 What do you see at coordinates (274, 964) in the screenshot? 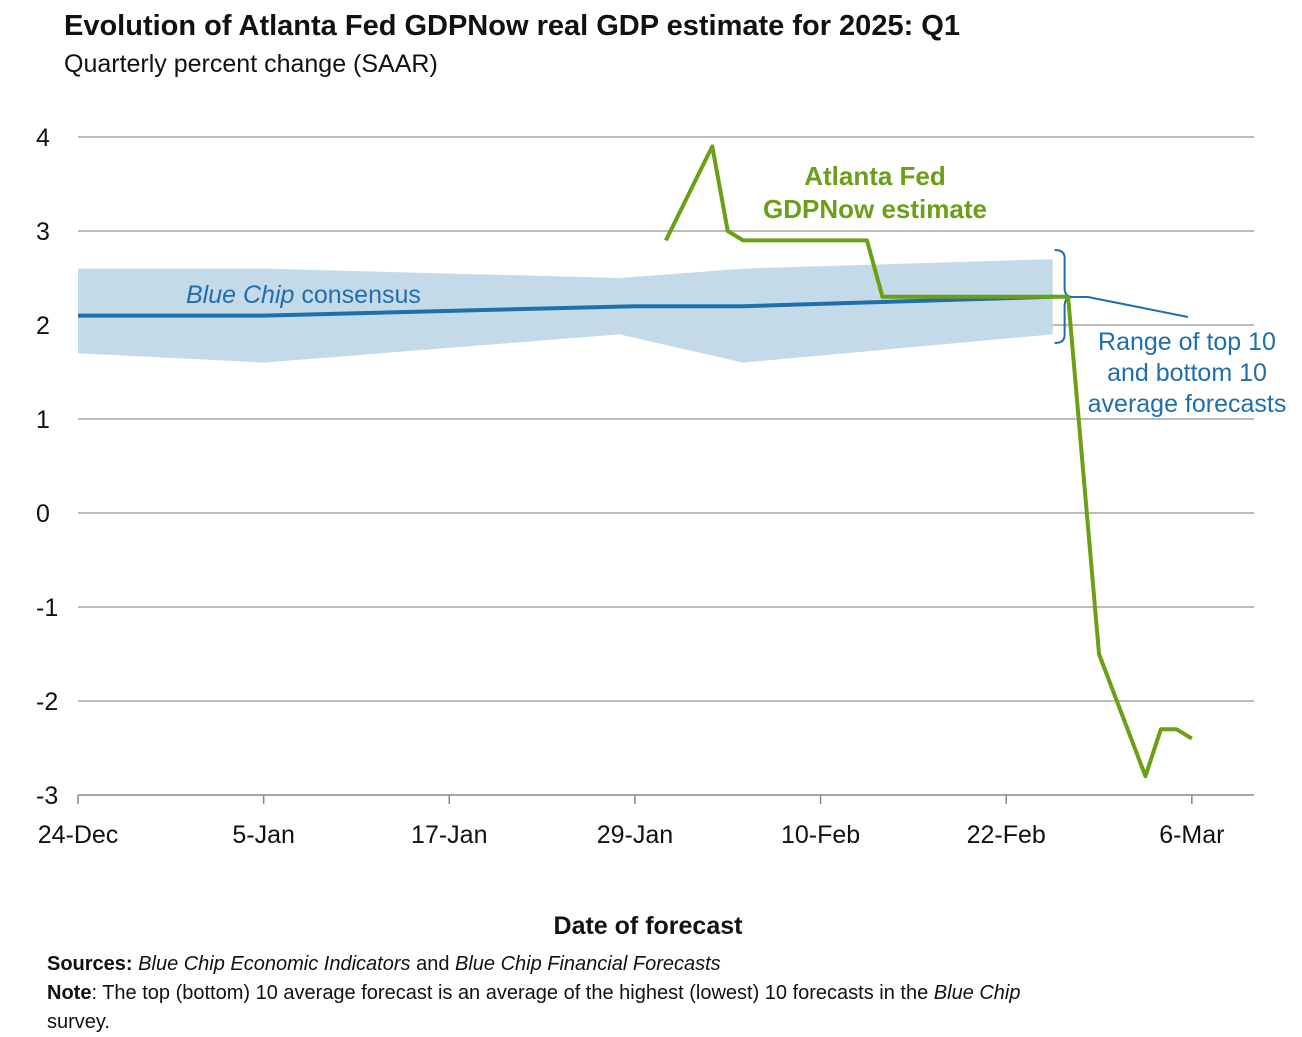
I see `source-1: Blue Chip Economic Indicators` at bounding box center [274, 964].